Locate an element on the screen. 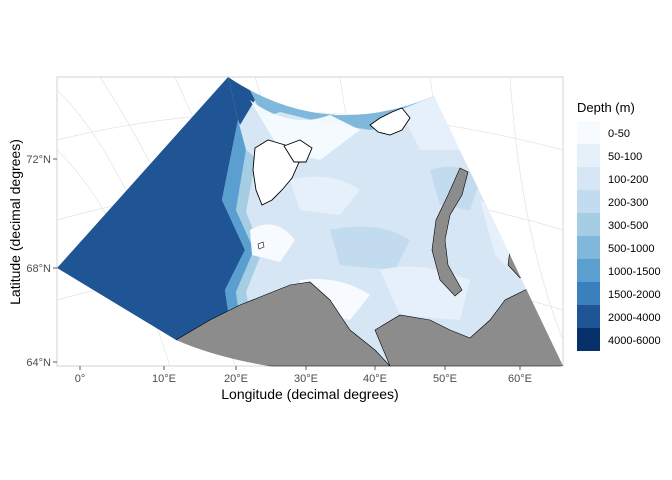 The height and width of the screenshot is (480, 672). legend-label: 500-1000 is located at coordinates (631, 249).